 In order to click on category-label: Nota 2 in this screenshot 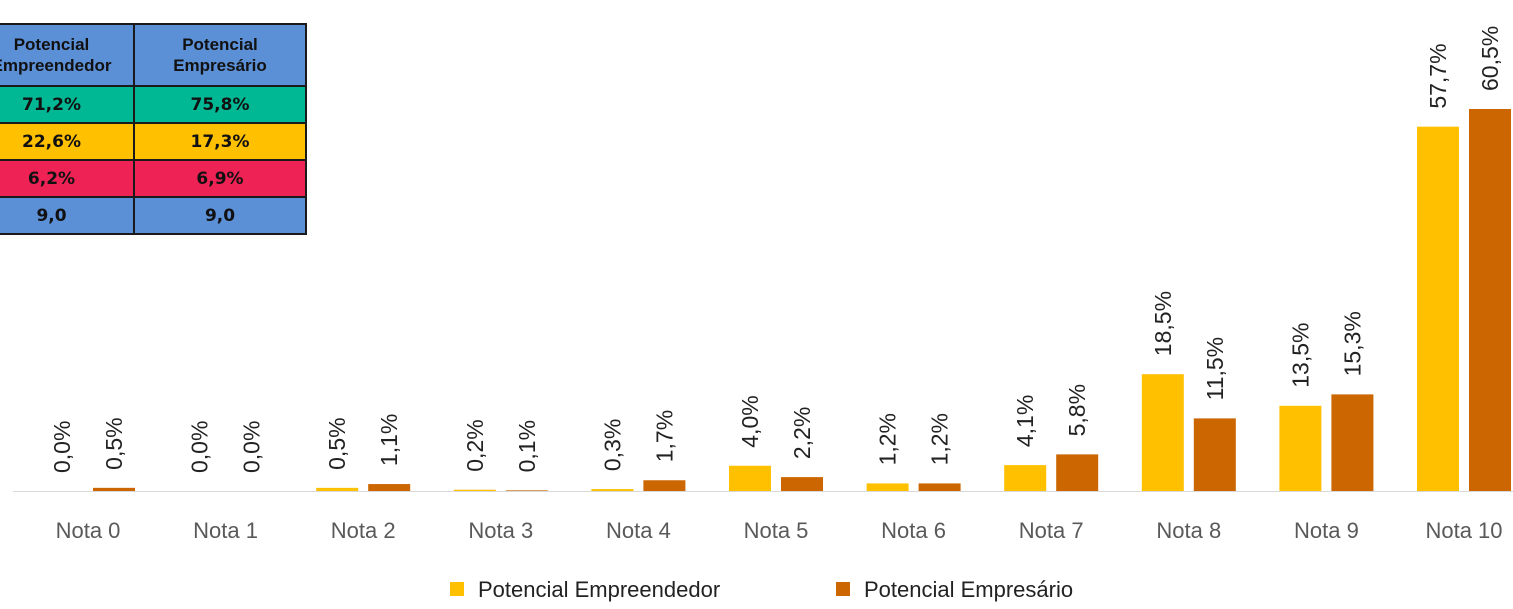, I will do `click(363, 530)`.